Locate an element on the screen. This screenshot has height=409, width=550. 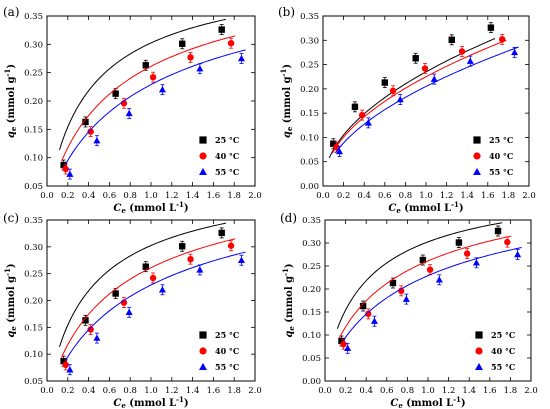
series-25C: 25 °C is located at coordinates (425, 284).